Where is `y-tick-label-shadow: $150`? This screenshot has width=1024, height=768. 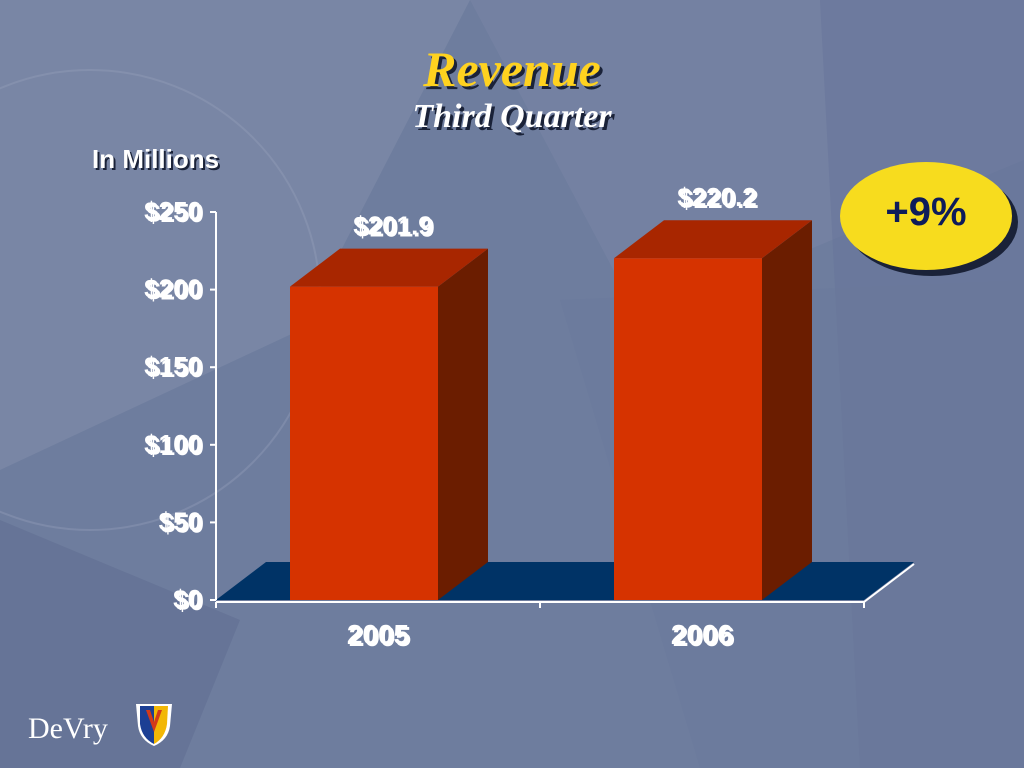
y-tick-label-shadow: $150 is located at coordinates (175, 368).